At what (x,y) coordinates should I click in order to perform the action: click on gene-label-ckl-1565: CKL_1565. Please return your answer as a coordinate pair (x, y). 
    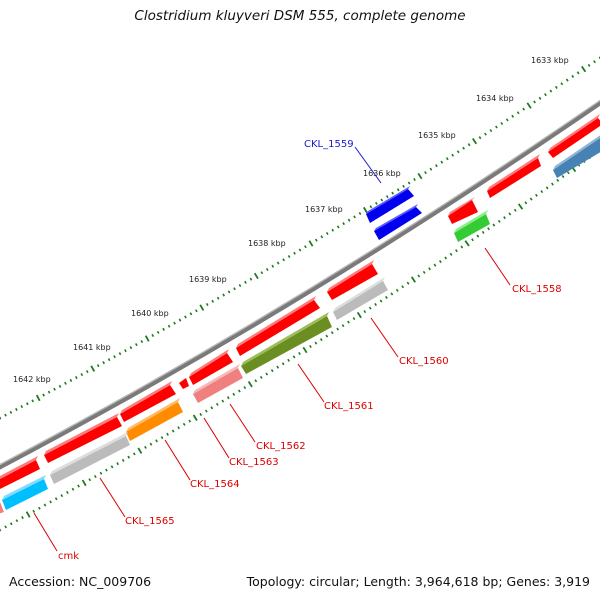
    Looking at the image, I should click on (150, 521).